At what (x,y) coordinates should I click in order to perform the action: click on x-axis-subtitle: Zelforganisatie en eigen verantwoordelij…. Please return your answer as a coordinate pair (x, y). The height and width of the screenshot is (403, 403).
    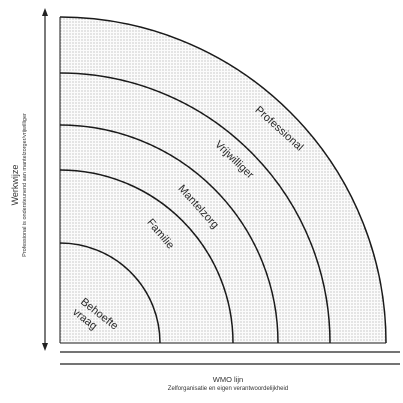
    Looking at the image, I should click on (228, 389).